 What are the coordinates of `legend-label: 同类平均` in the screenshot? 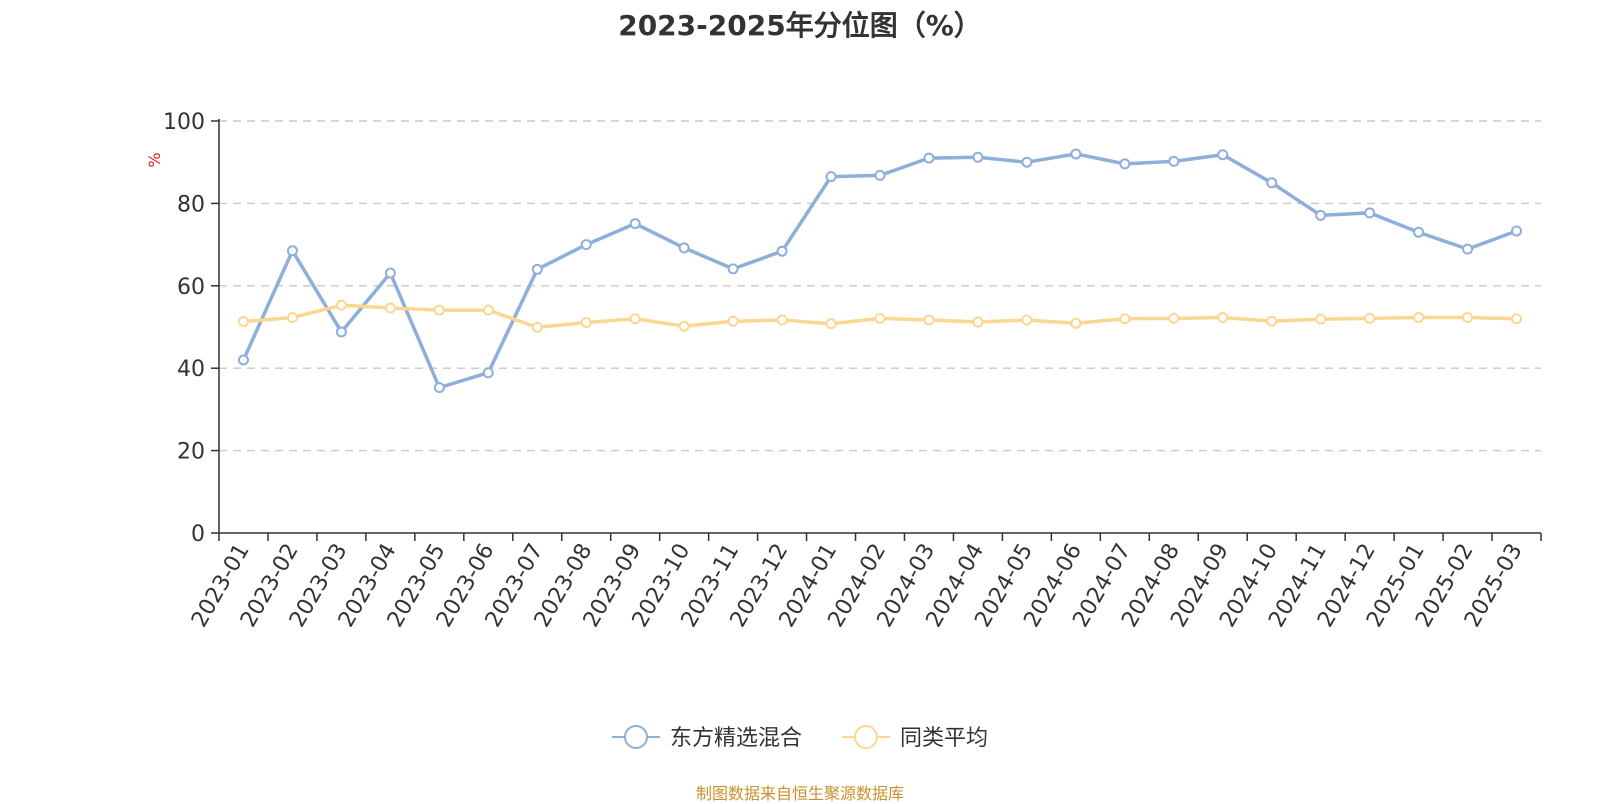 It's located at (944, 738).